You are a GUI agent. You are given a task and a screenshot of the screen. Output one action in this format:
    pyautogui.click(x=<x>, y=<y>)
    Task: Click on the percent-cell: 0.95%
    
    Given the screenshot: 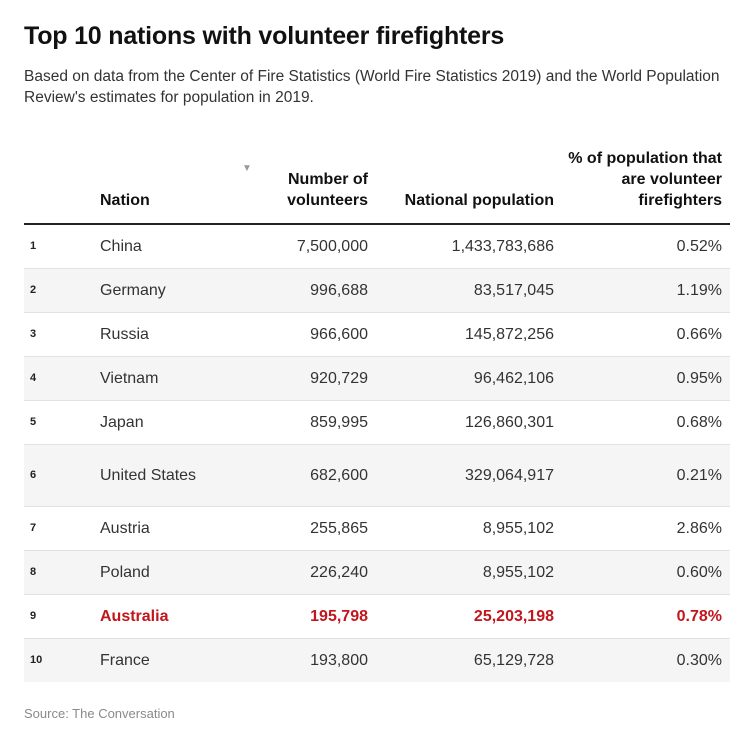 What is the action you would take?
    pyautogui.click(x=646, y=378)
    